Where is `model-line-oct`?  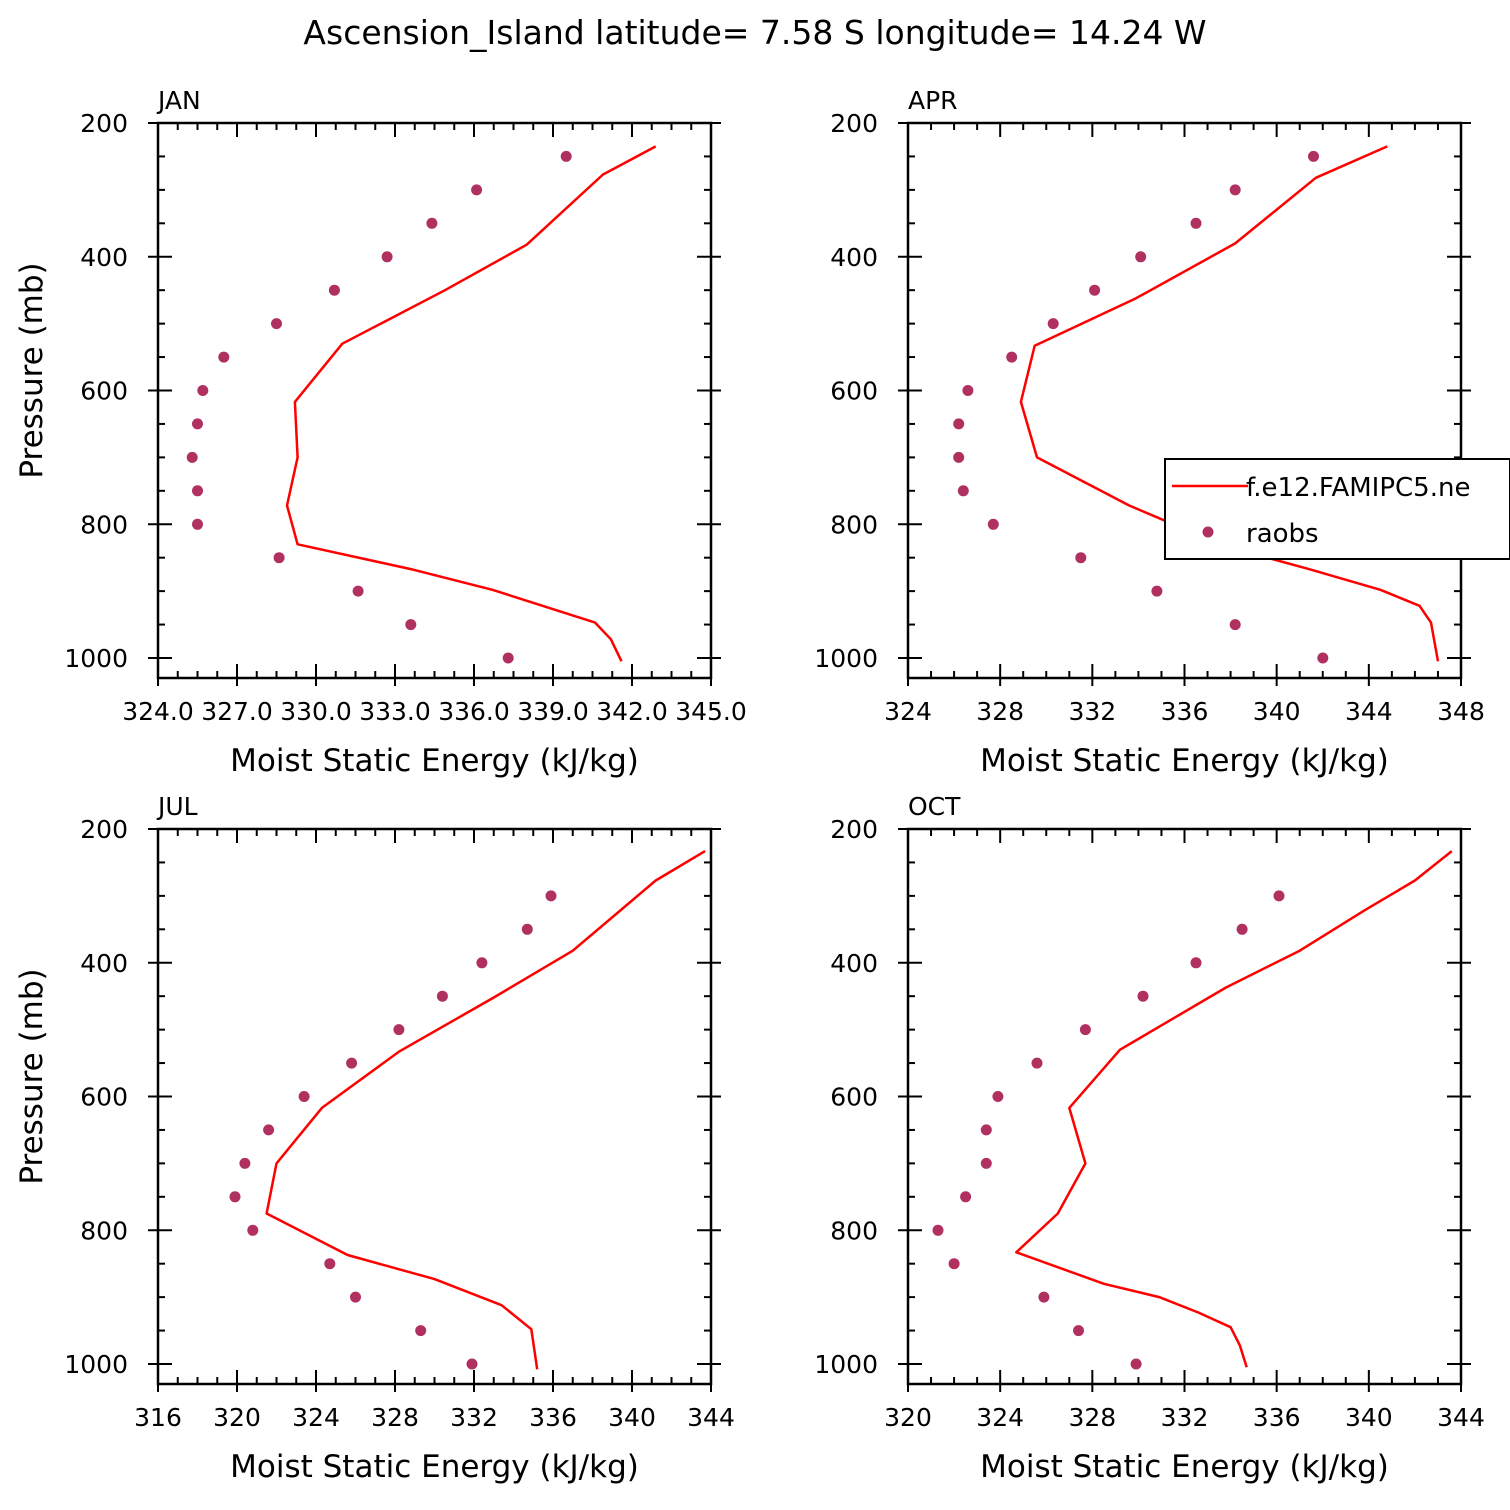 model-line-oct is located at coordinates (1234, 1109).